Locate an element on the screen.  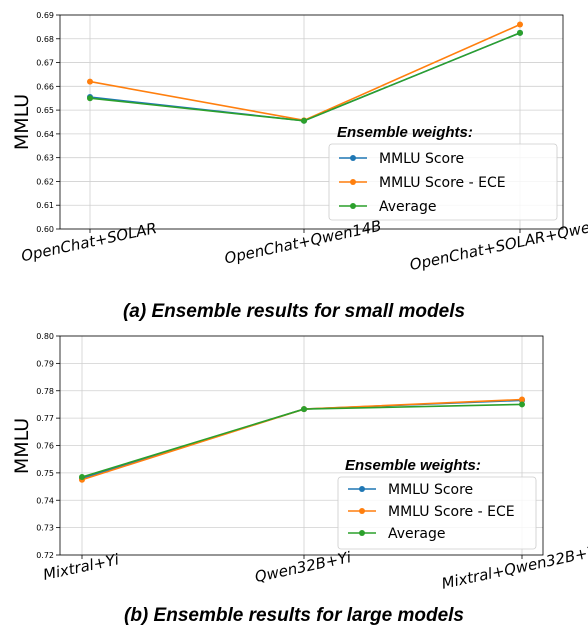
chart-b-legend-title: Ensemble weights: is located at coordinates (413, 465).